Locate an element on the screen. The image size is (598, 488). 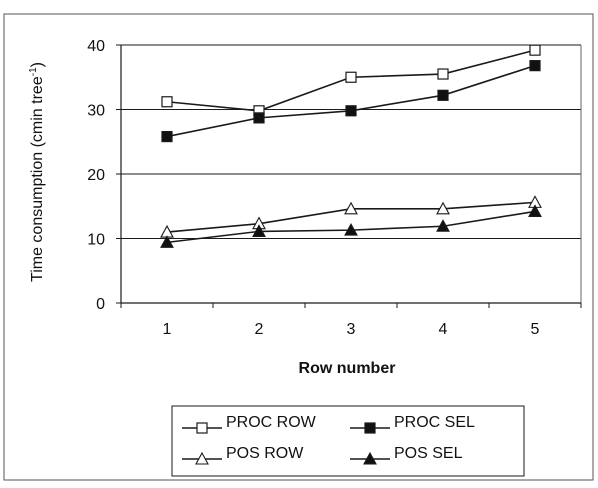
x-tick-label: 1 is located at coordinates (167, 329).